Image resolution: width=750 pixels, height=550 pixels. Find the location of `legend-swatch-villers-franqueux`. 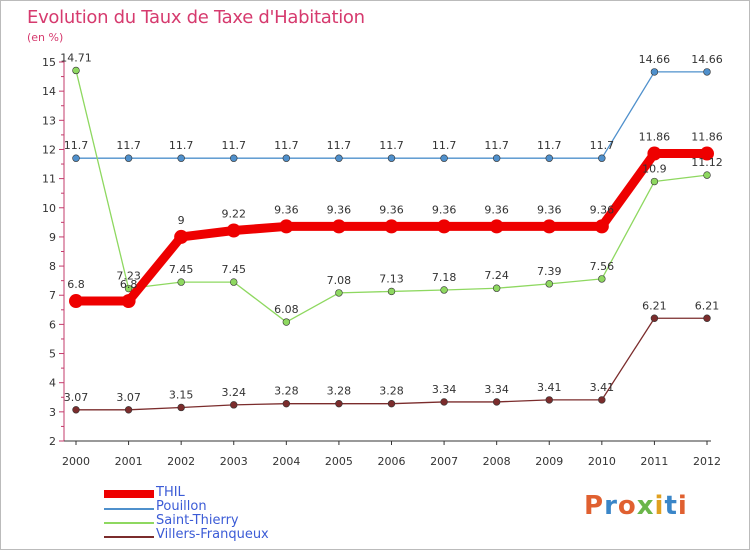

legend-swatch-villers-franqueux is located at coordinates (129, 537).